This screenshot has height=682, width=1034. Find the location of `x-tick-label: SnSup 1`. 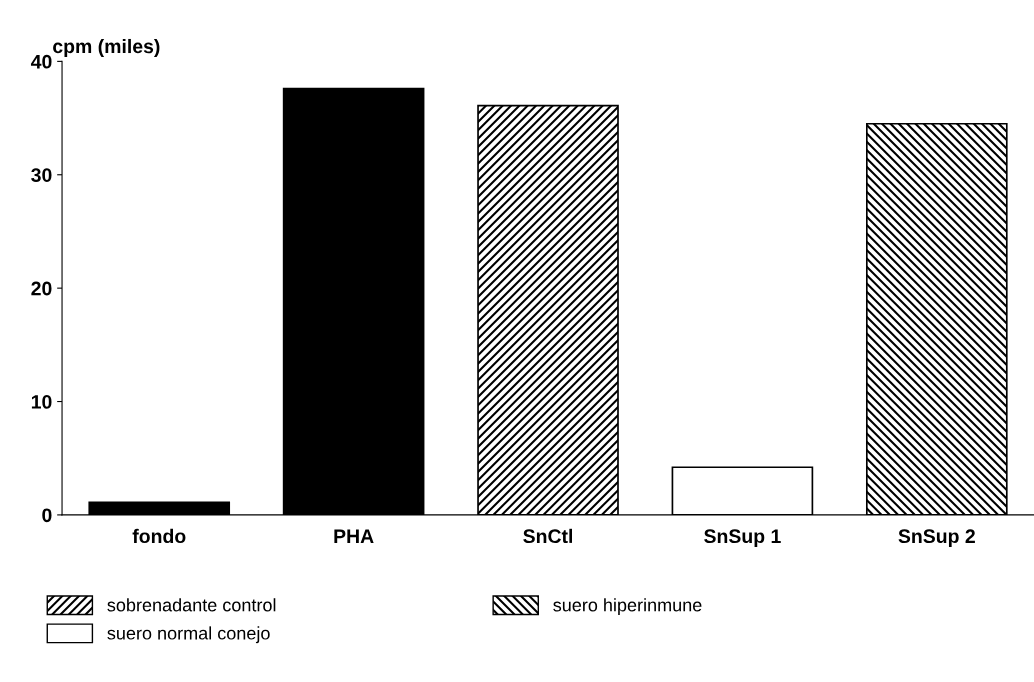

x-tick-label: SnSup 1 is located at coordinates (742, 538).